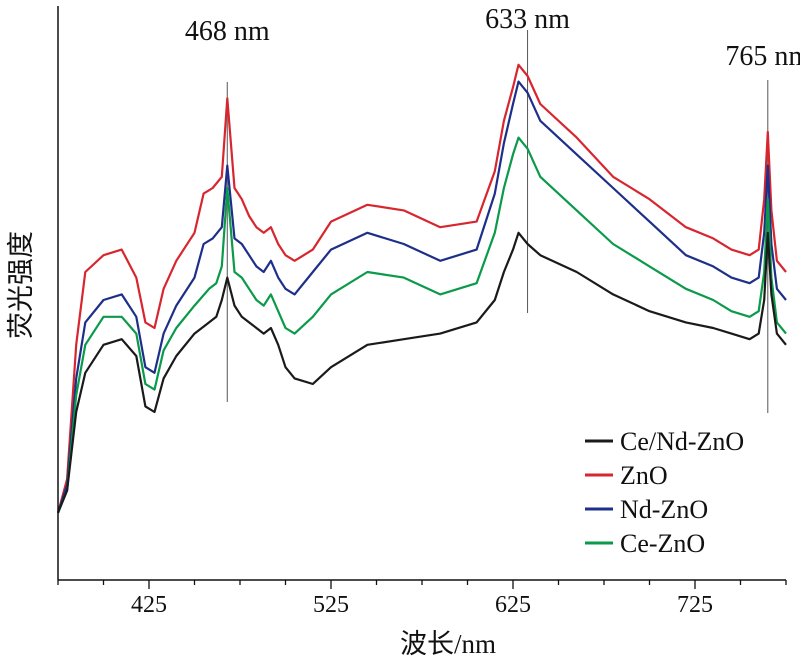  What do you see at coordinates (662, 543) in the screenshot?
I see `legend-label: Ce-ZnO` at bounding box center [662, 543].